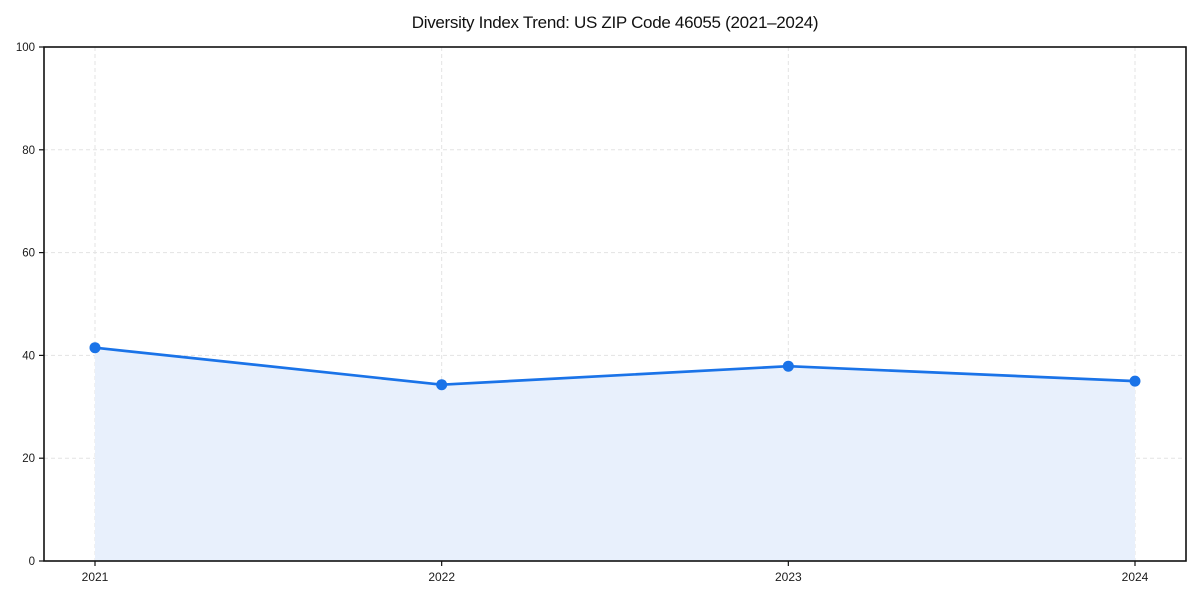 This screenshot has height=600, width=1200. I want to click on y-tick-label: 80, so click(28, 151).